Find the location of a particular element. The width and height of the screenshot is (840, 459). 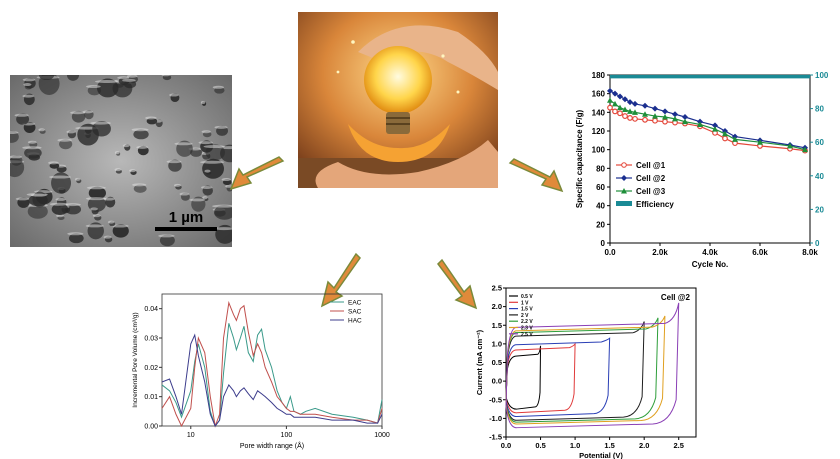

y-tick-label: 100 is located at coordinates (599, 150).